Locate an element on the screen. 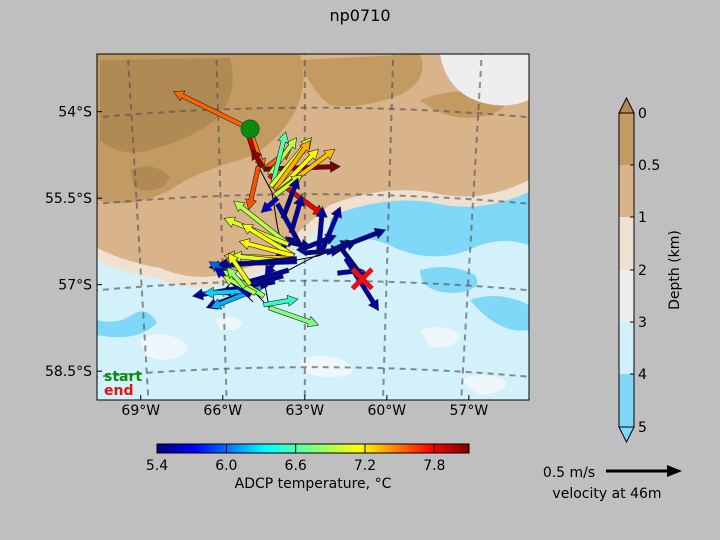  y-tick-label: 55.5°S is located at coordinates (68, 199).